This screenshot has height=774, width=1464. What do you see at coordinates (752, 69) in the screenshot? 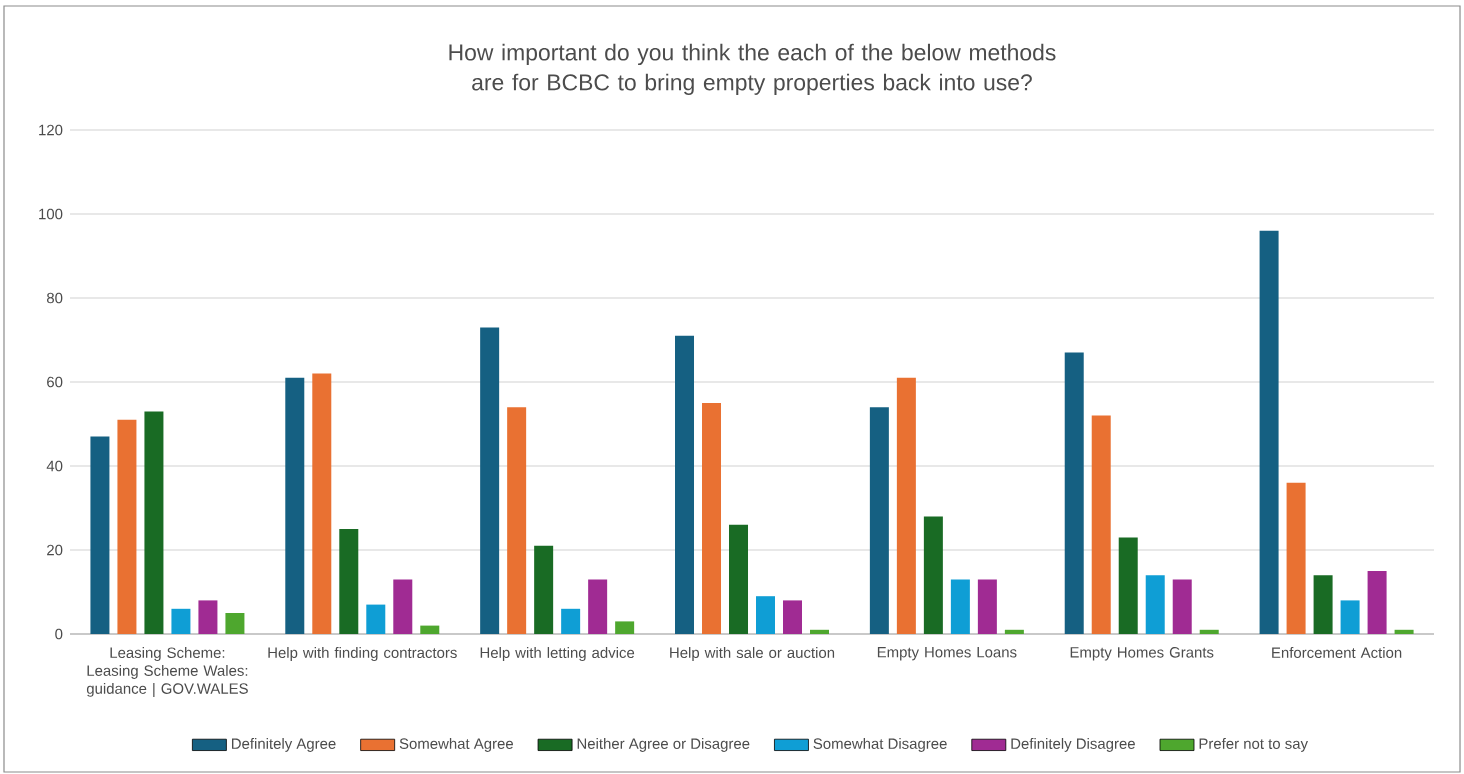
I see `chart-title: How important do you think the each of the below methods are for BCBC to bring empty properties back into use?` at bounding box center [752, 69].